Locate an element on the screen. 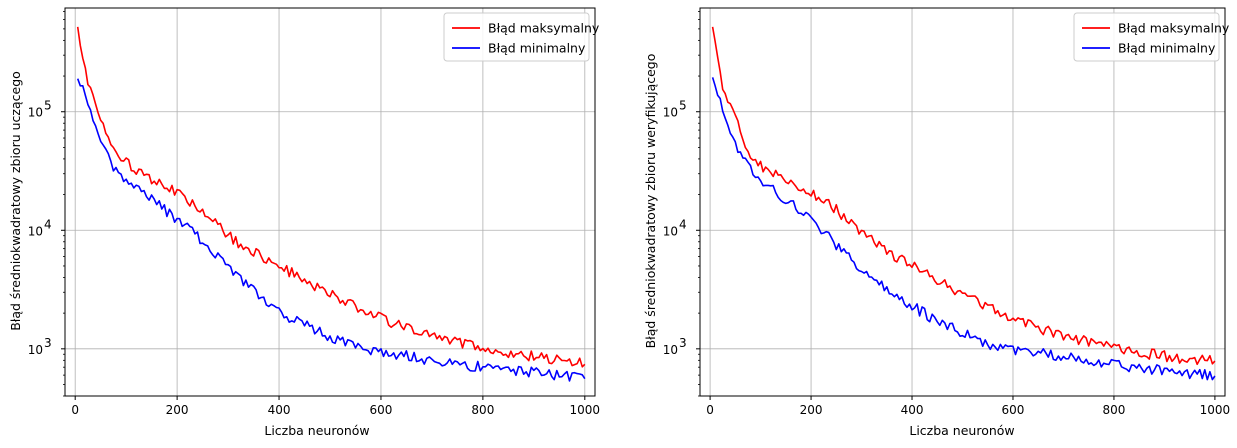  left-chart-xtick-label: 800 is located at coordinates (482, 410).